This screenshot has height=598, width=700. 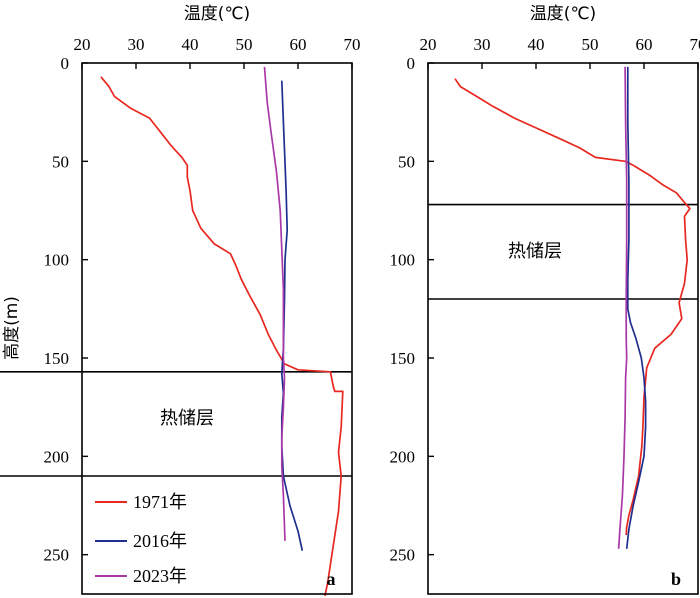 I want to click on panel-label-a: a, so click(x=331, y=579).